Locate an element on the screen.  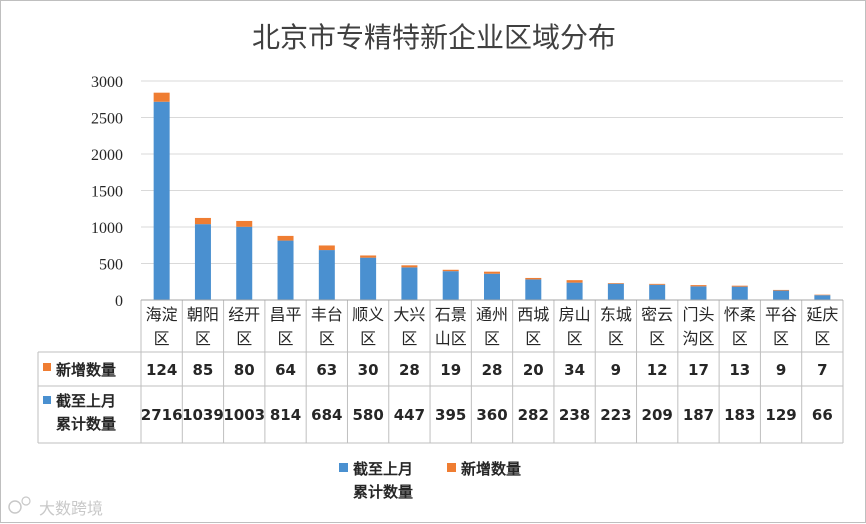
legend-label-cumulative-line2: 累计数量 is located at coordinates (383, 492).